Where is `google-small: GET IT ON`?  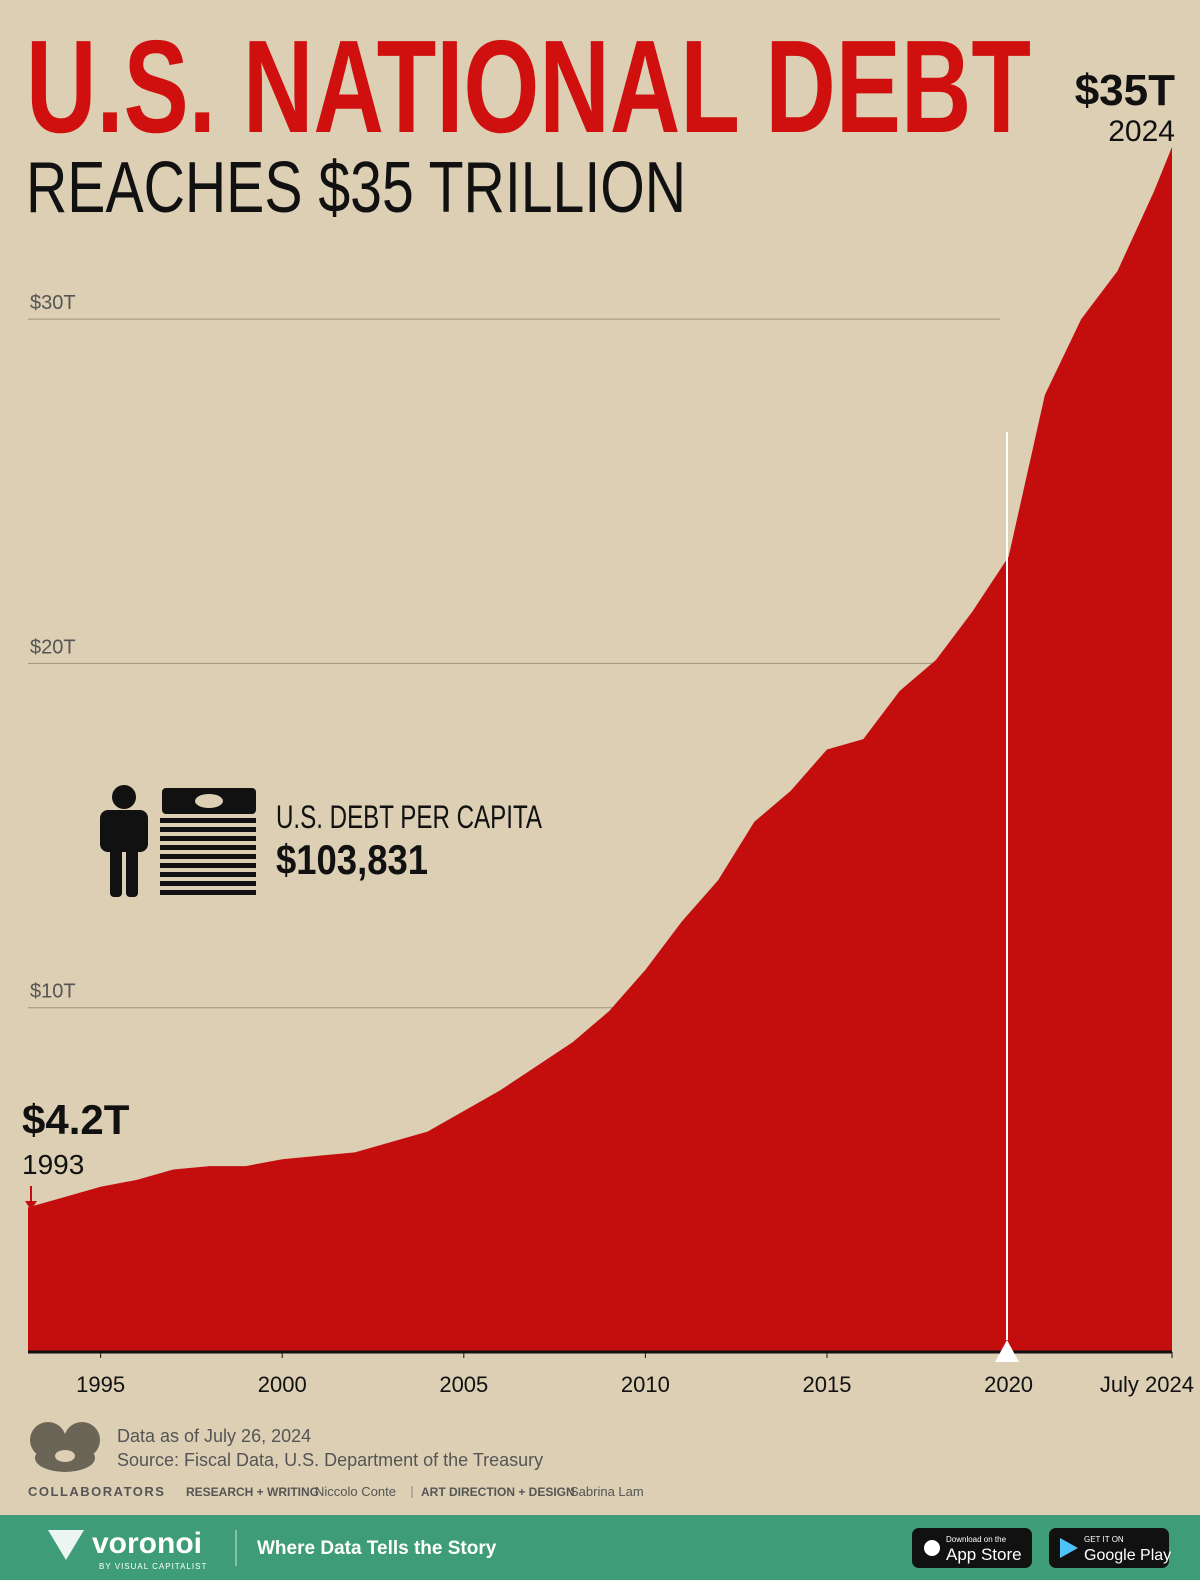
google-small: GET IT ON is located at coordinates (1104, 1539).